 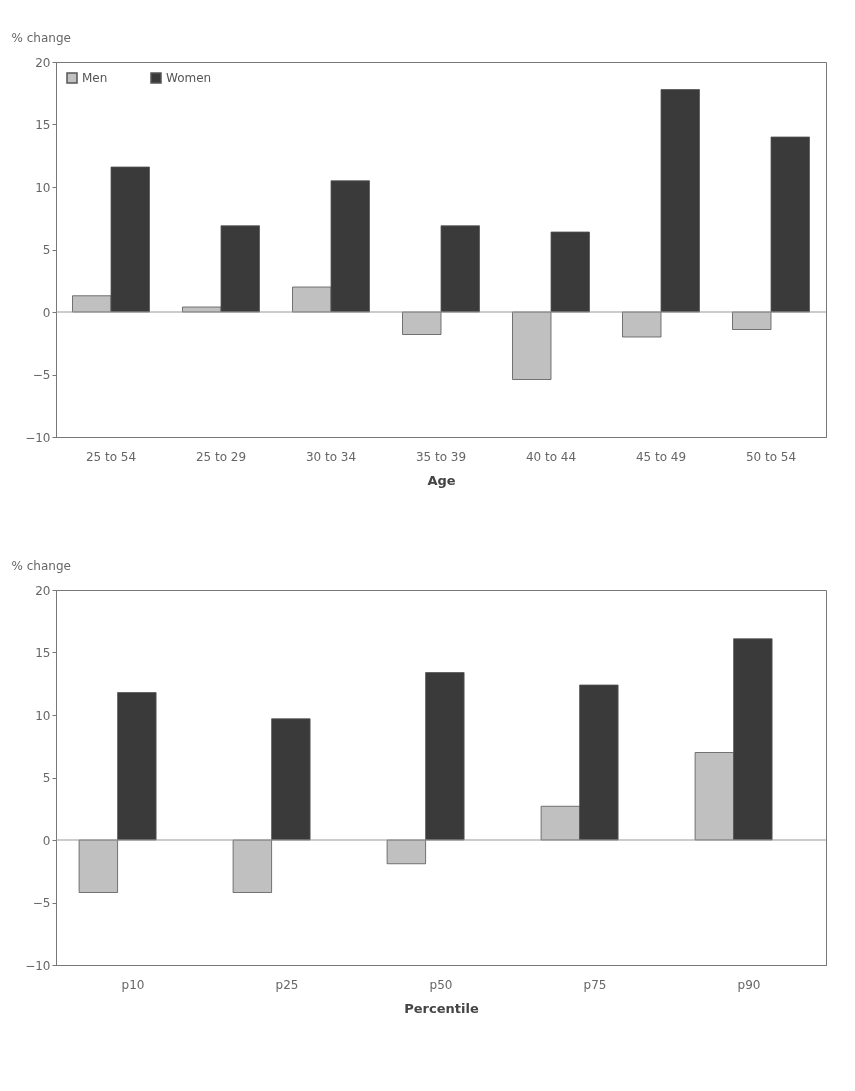 What do you see at coordinates (551, 456) in the screenshot?
I see `x-tick-label: 40 to 44` at bounding box center [551, 456].